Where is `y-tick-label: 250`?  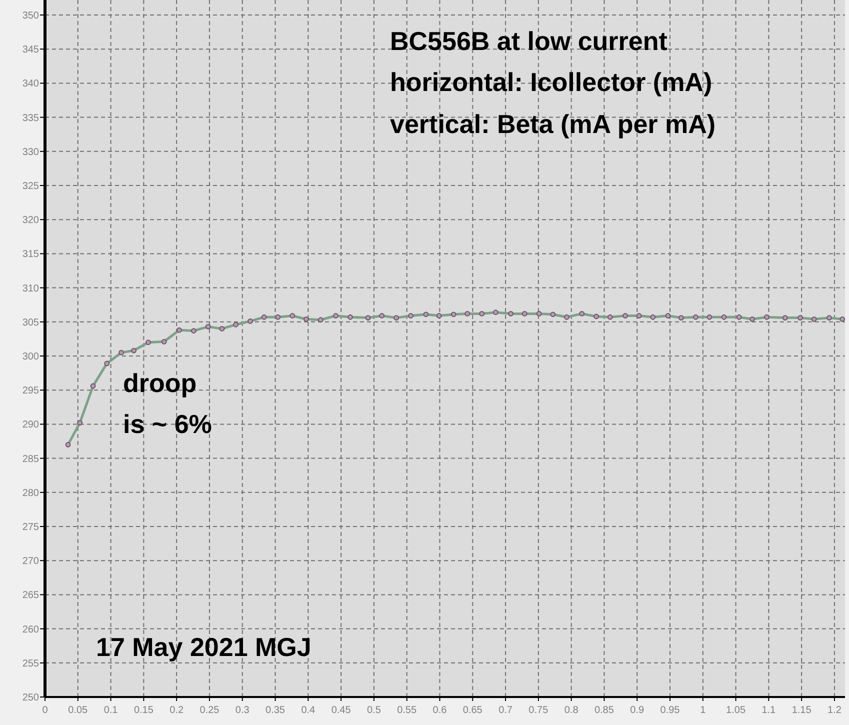
y-tick-label: 250 is located at coordinates (31, 698).